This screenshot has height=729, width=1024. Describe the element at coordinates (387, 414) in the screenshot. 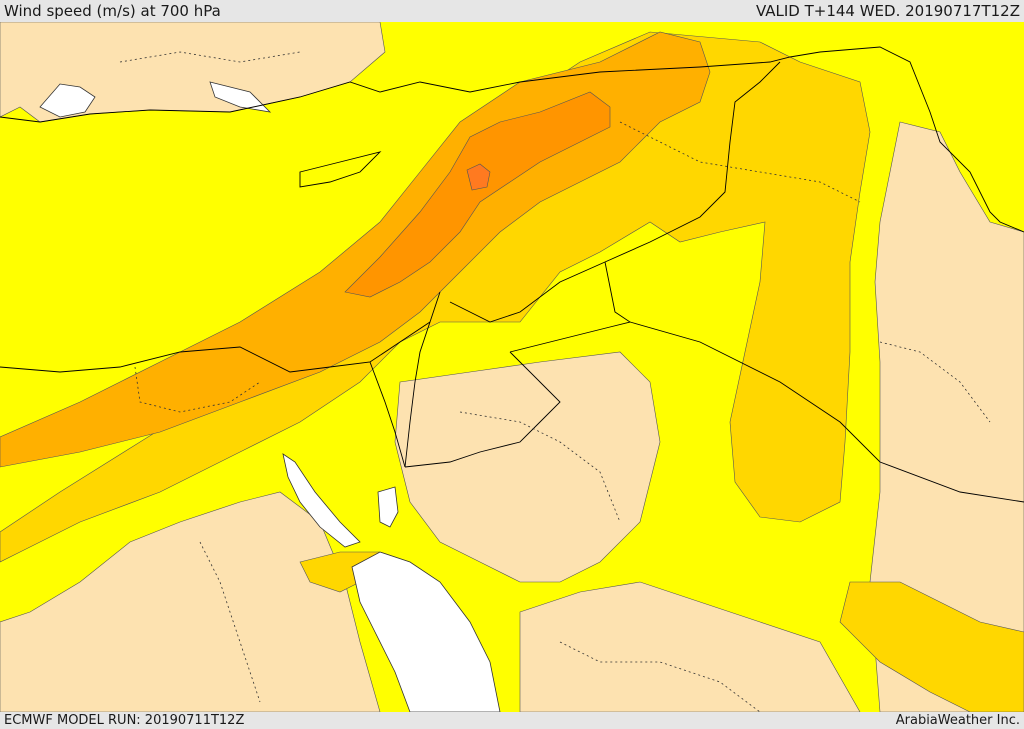

I see `egypt-israel-border` at that location.